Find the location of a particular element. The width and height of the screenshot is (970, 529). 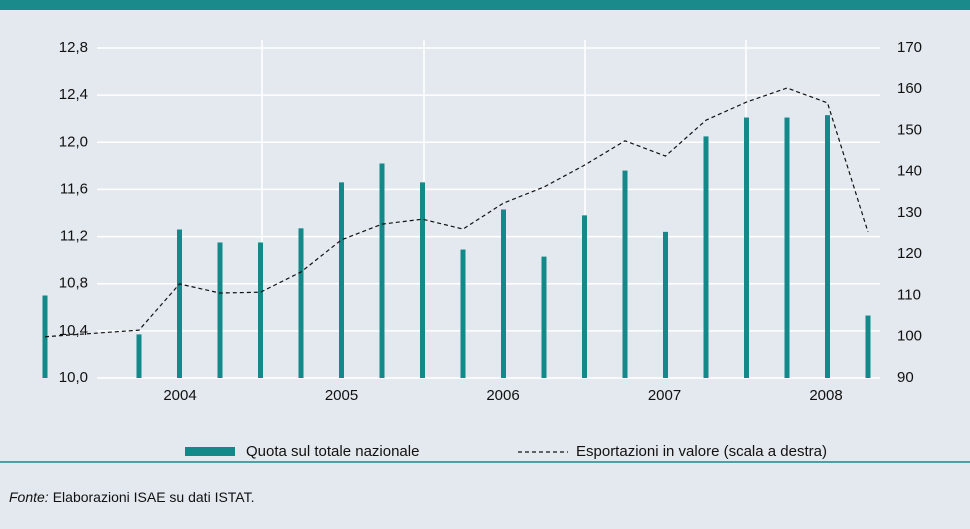

x-tick-label: 2006 is located at coordinates (502, 395).